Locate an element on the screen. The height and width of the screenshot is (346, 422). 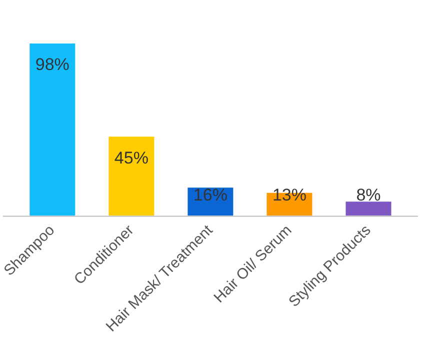
data-label: 8% is located at coordinates (368, 194).